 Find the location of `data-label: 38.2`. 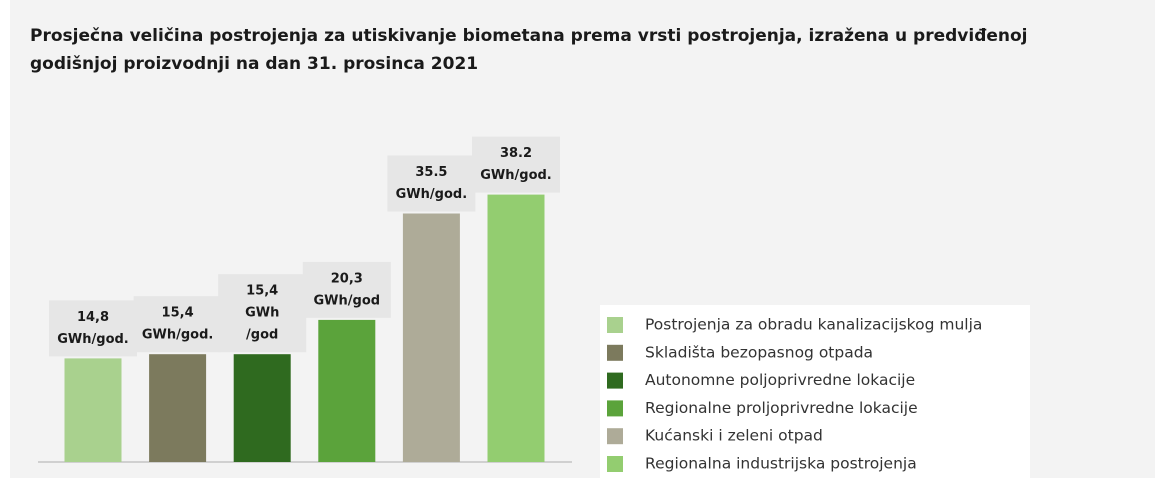

data-label: 38.2 is located at coordinates (516, 153).